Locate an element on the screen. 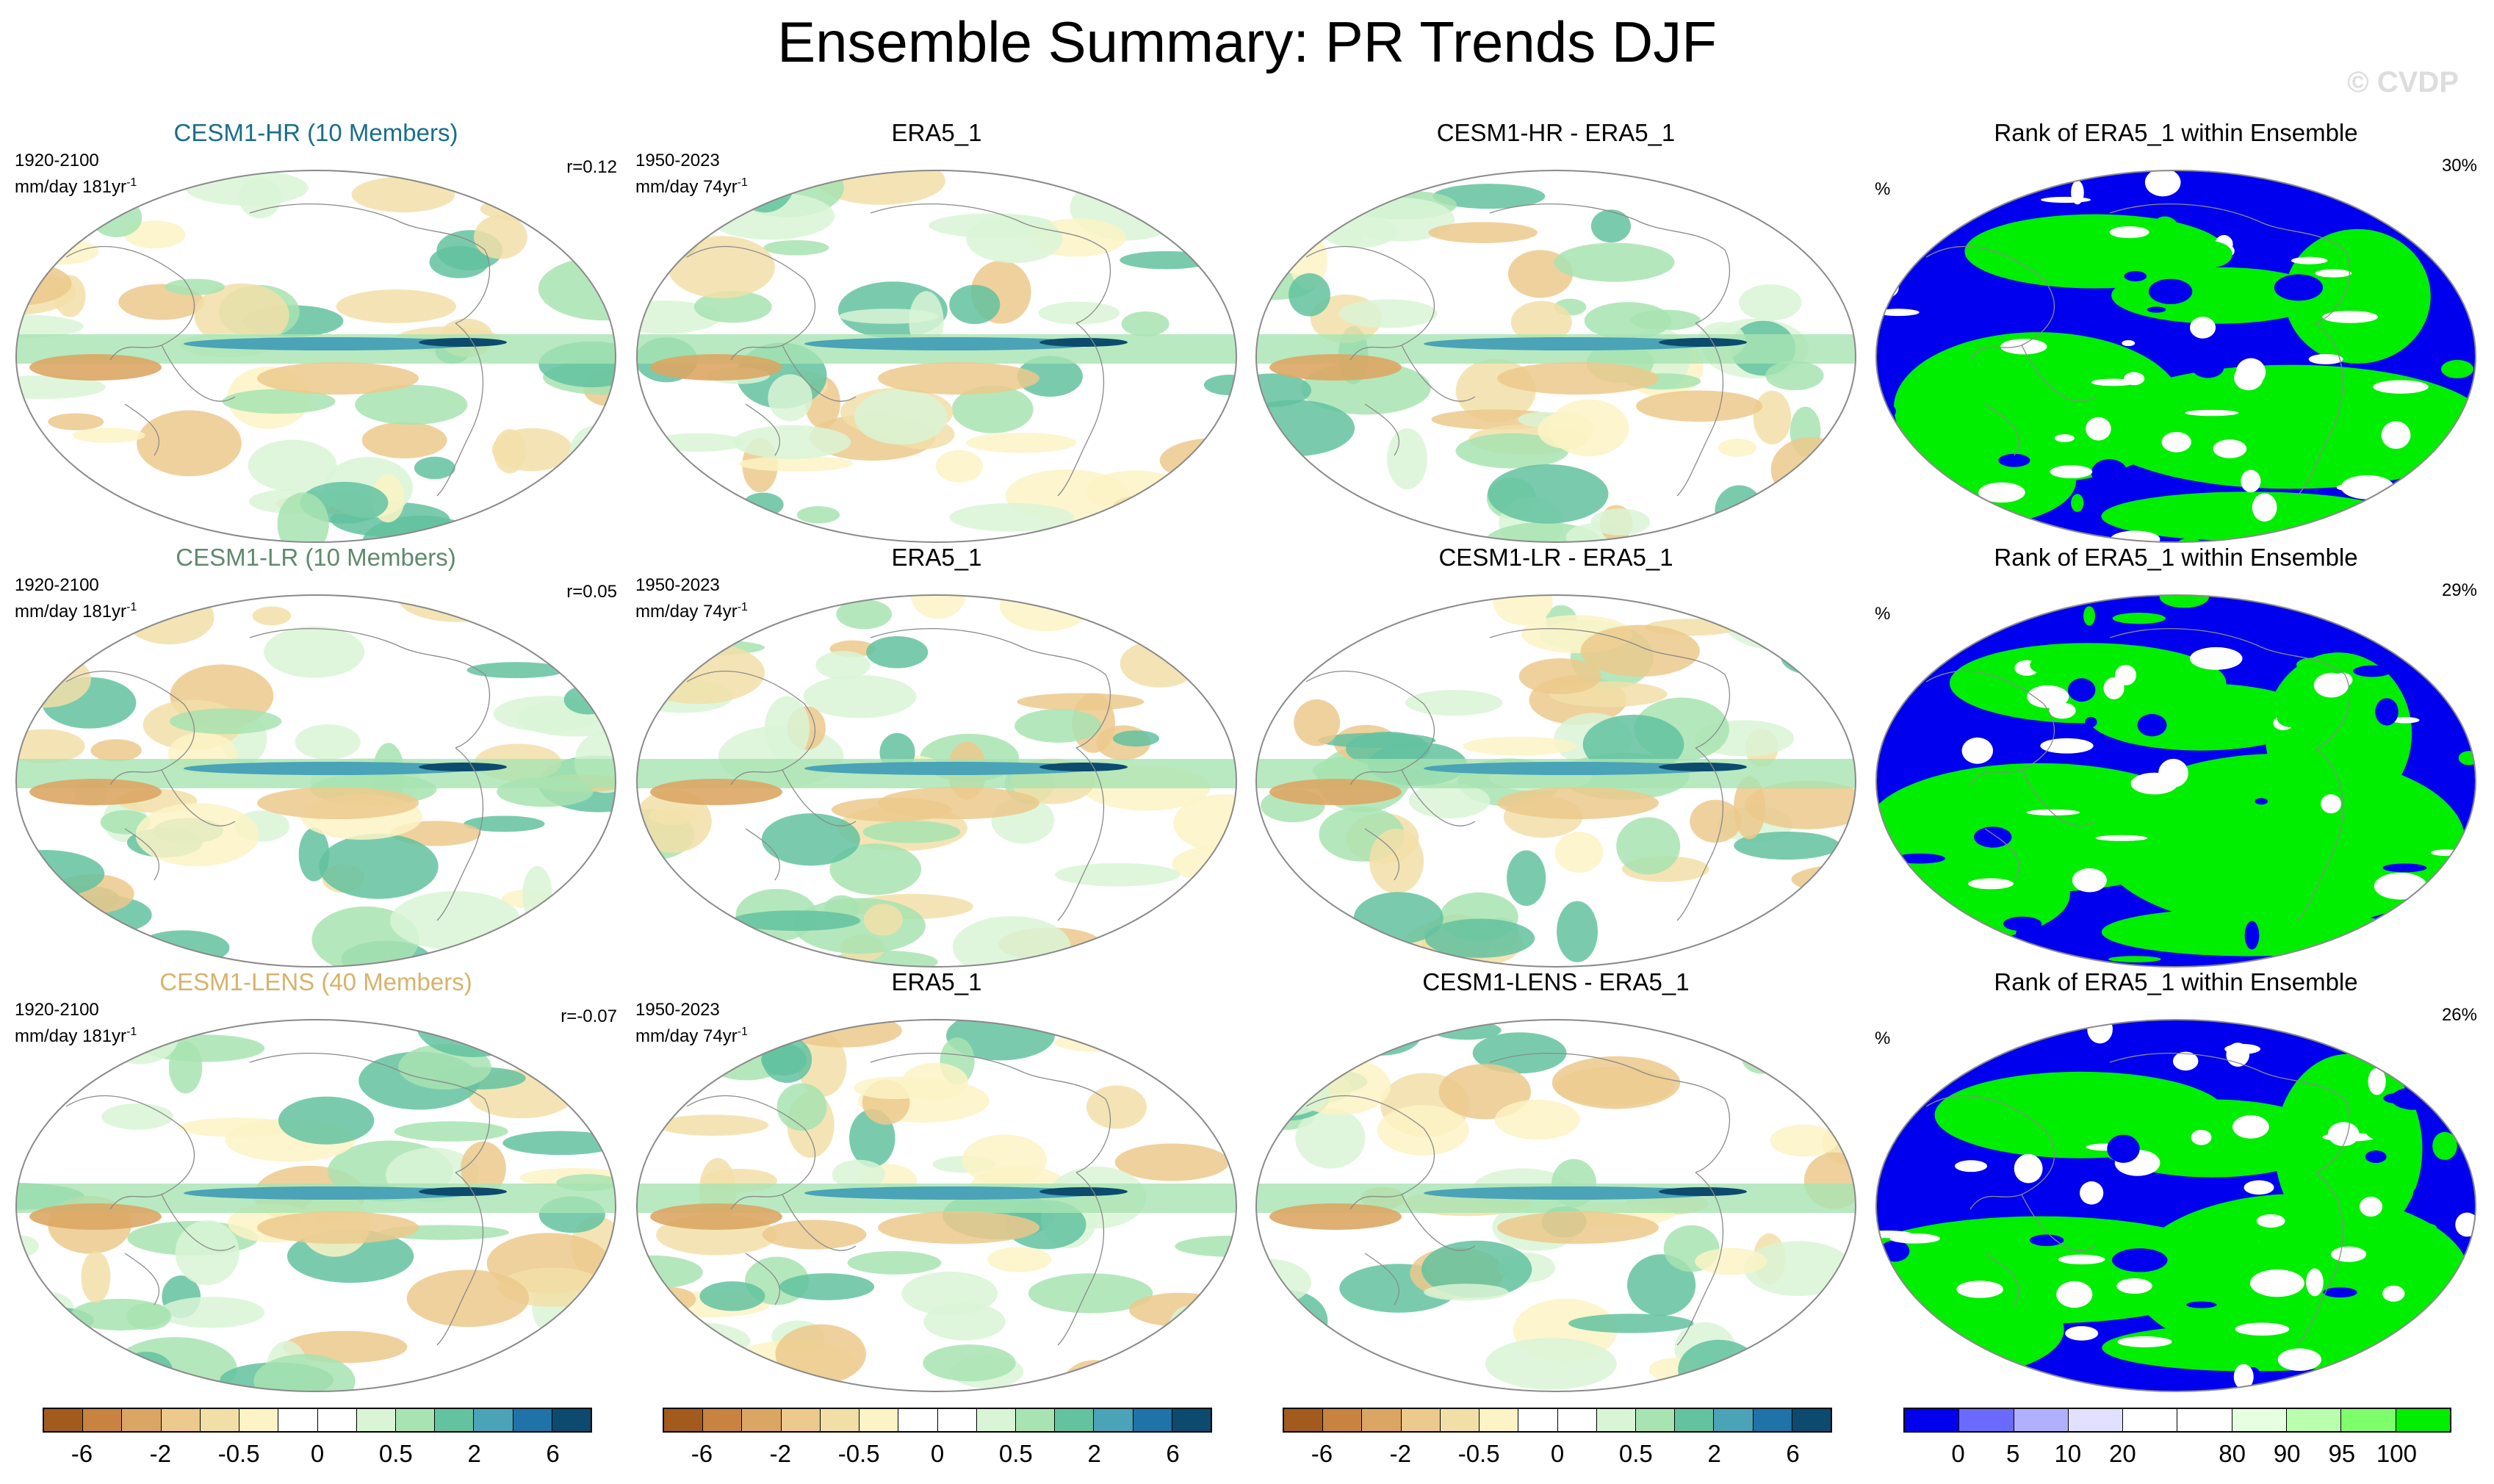 The image size is (2494, 1484). panel-title: CESM1-LR (10 Members) is located at coordinates (316, 557).